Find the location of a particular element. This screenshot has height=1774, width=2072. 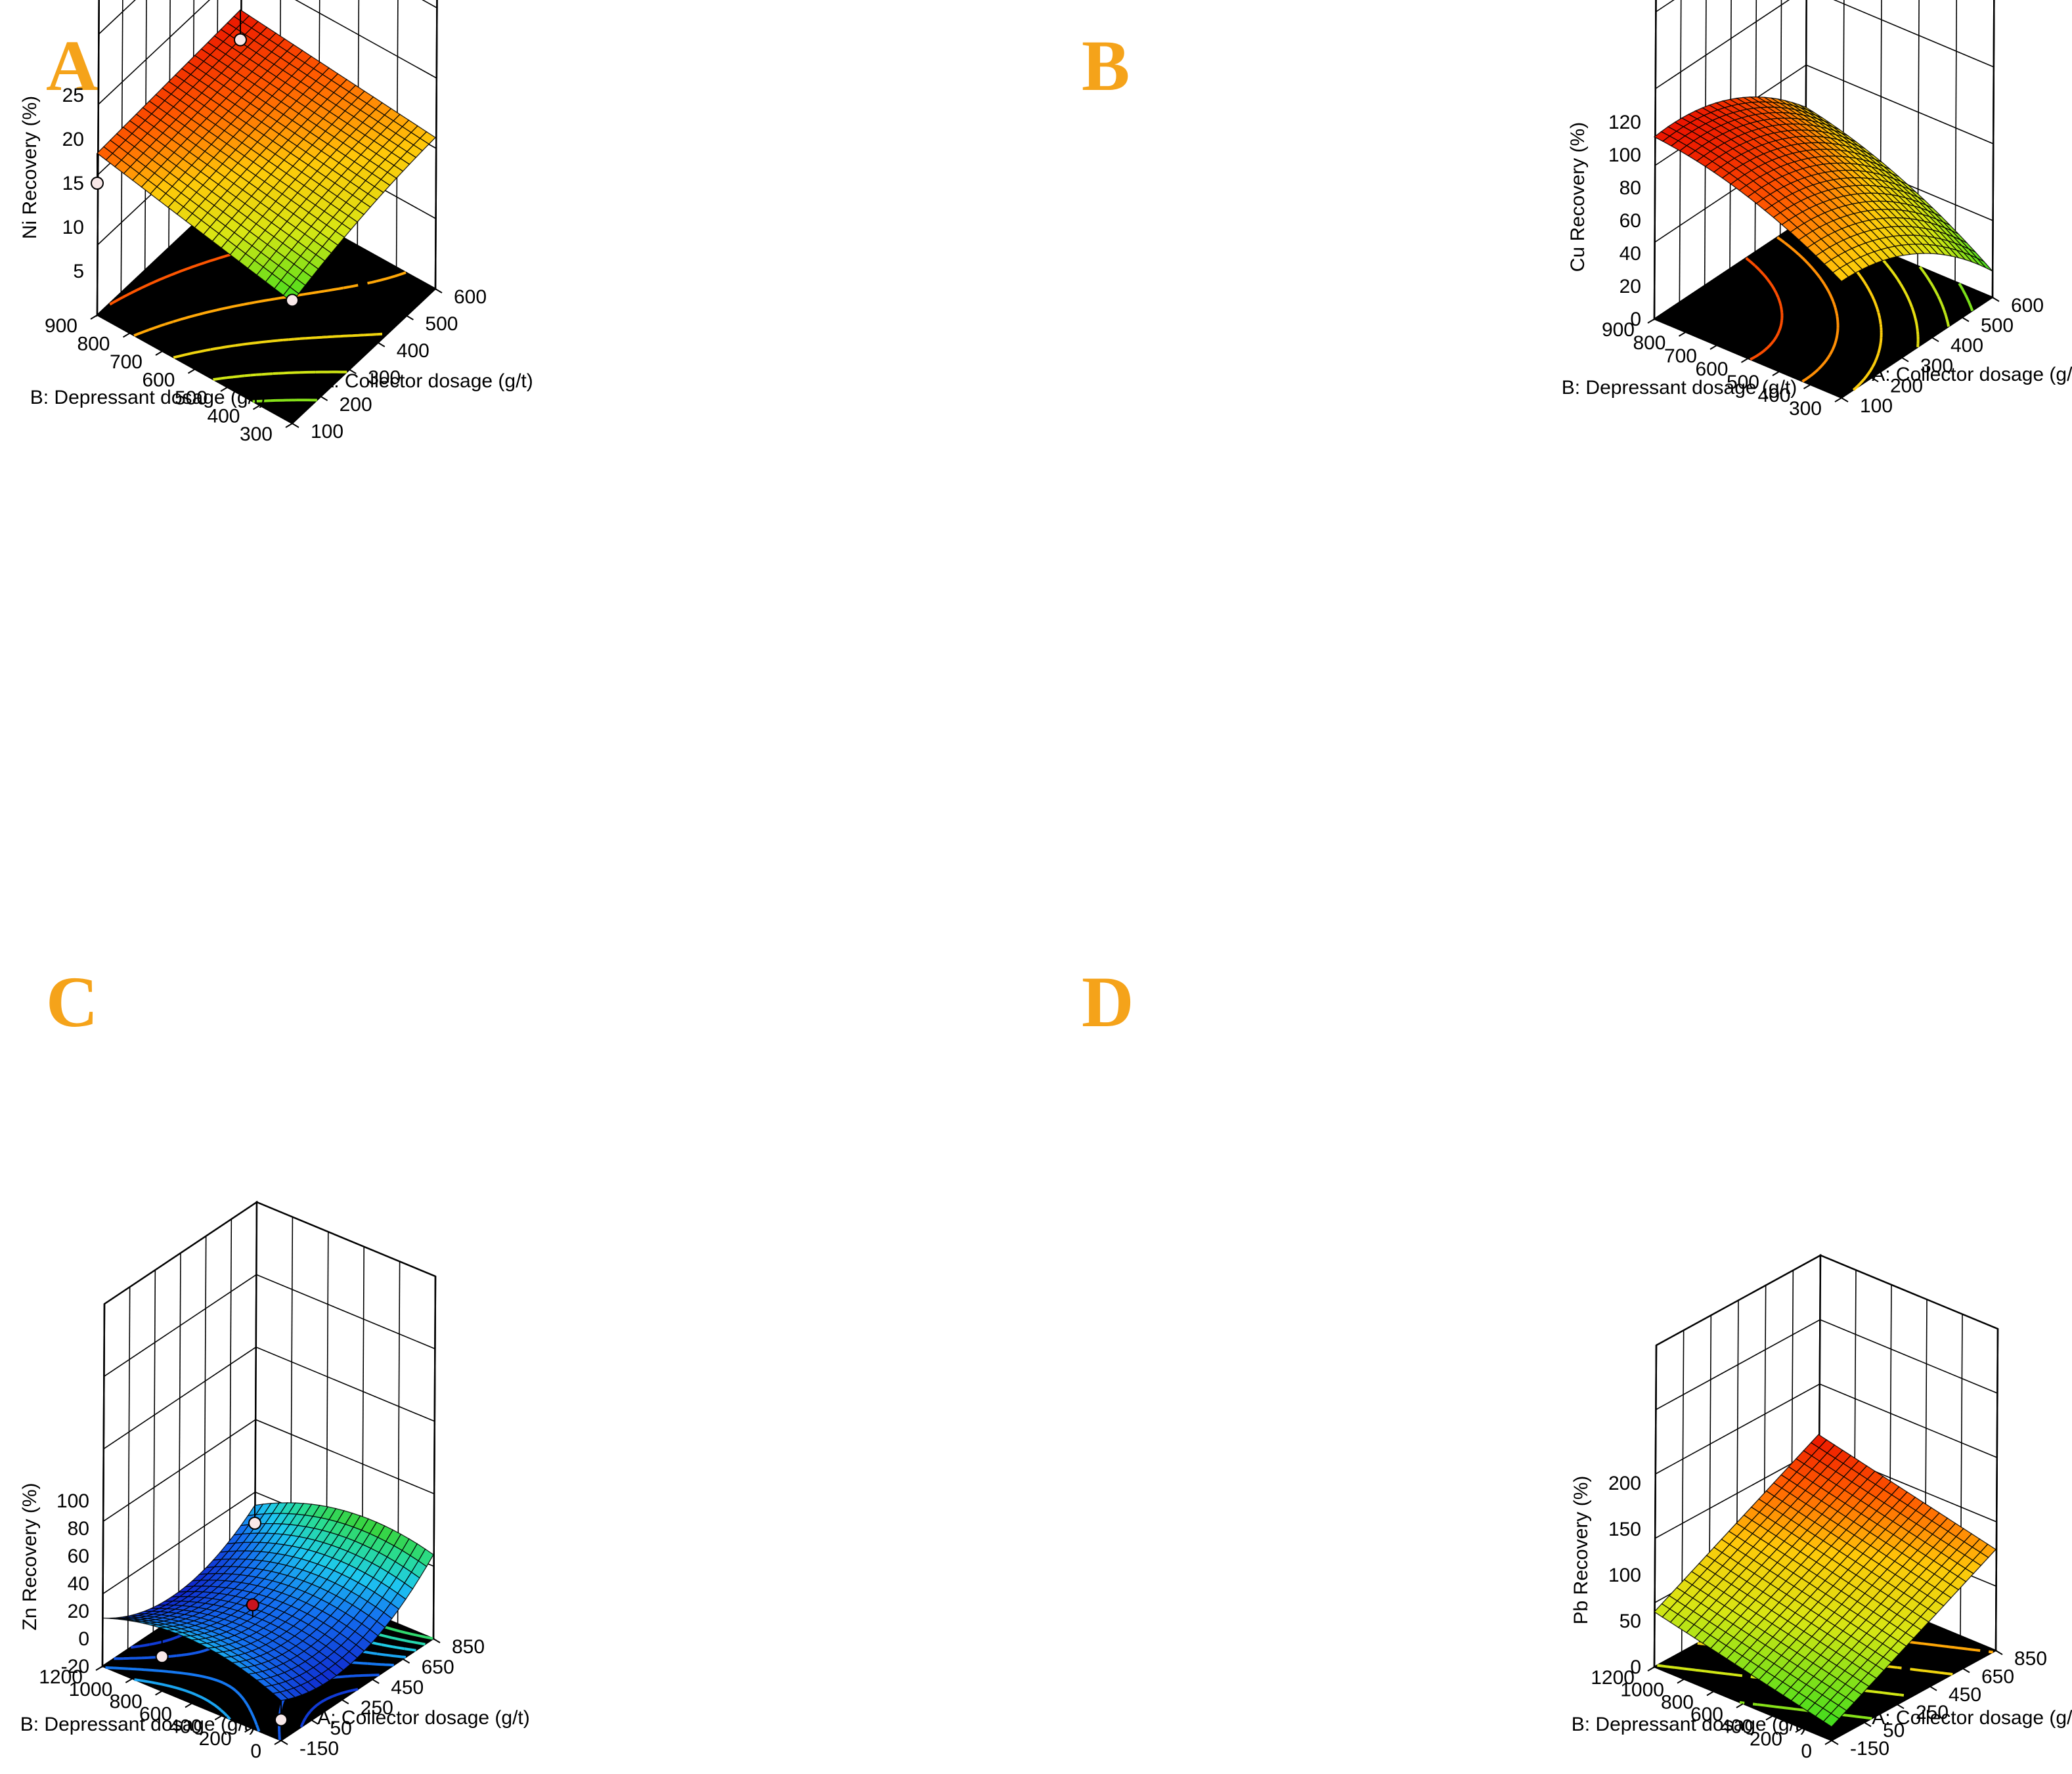

y-tick-label: 500 is located at coordinates (1743, 382).